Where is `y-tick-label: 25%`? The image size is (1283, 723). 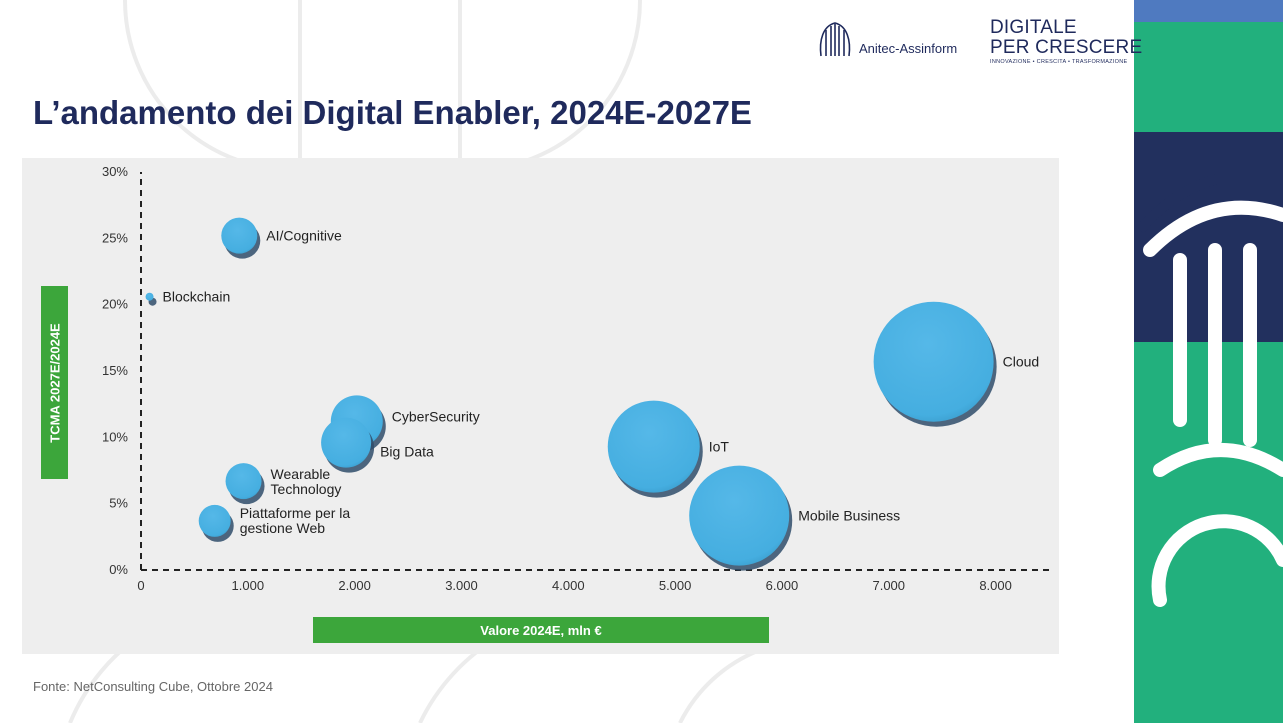 y-tick-label: 25% is located at coordinates (115, 237).